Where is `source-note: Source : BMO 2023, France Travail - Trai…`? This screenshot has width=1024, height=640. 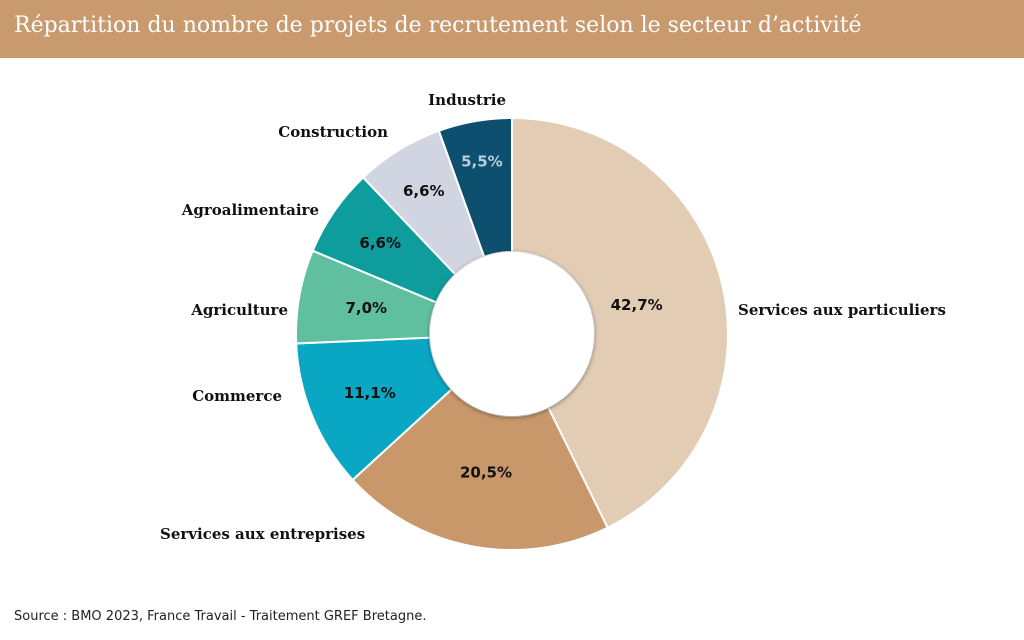 source-note: Source : BMO 2023, France Travail - Trai… is located at coordinates (220, 616).